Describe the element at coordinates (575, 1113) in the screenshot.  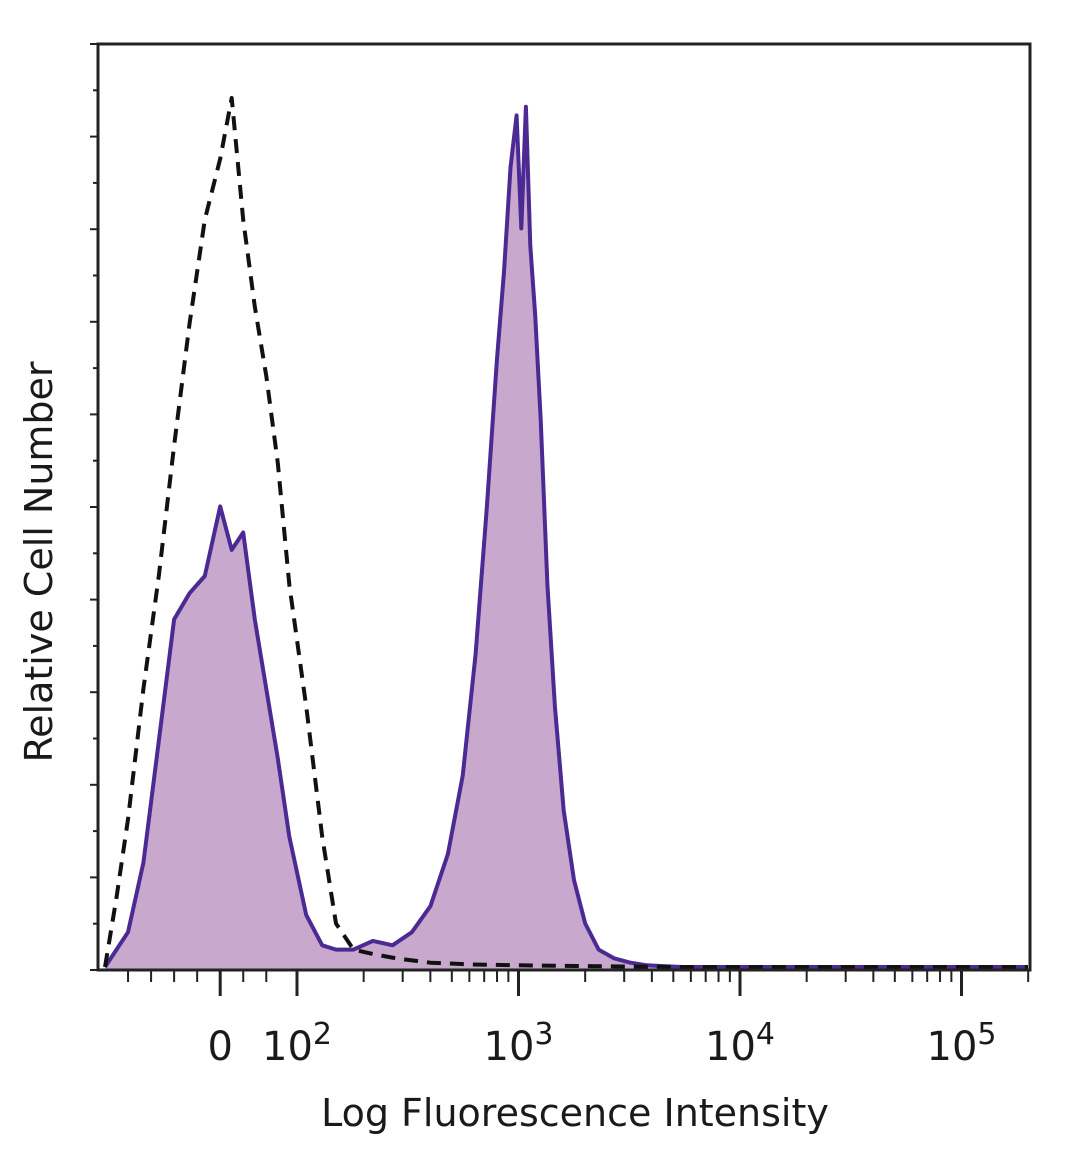
I see `x-axis-title: Log Fluorescence Intensity` at that location.